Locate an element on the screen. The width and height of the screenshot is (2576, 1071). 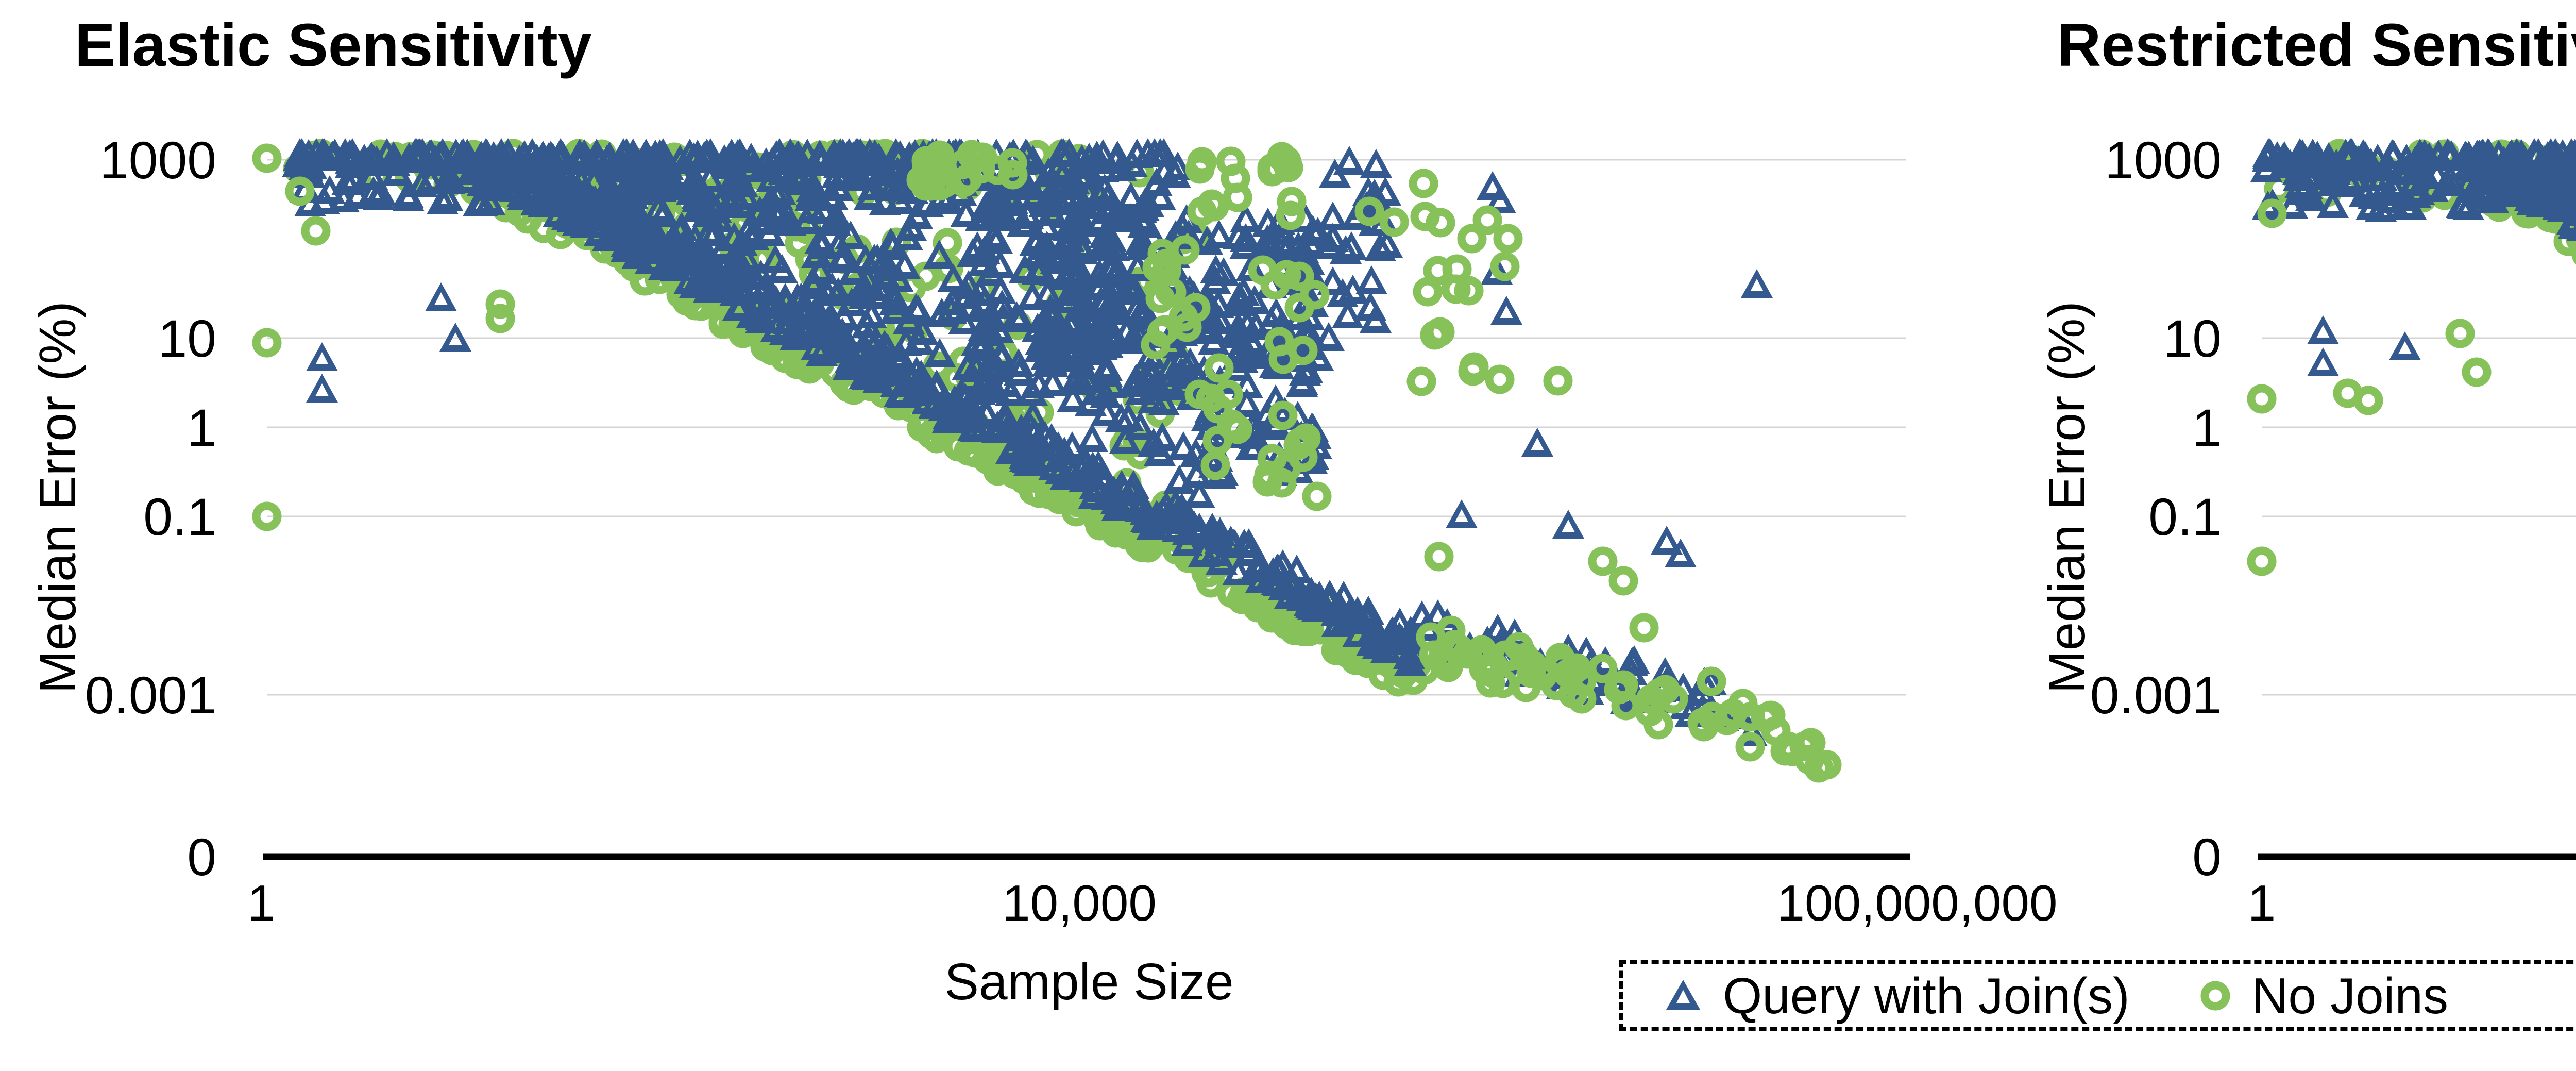
chart-title-elastic: Elastic Sensitivity is located at coordinates (333, 45).